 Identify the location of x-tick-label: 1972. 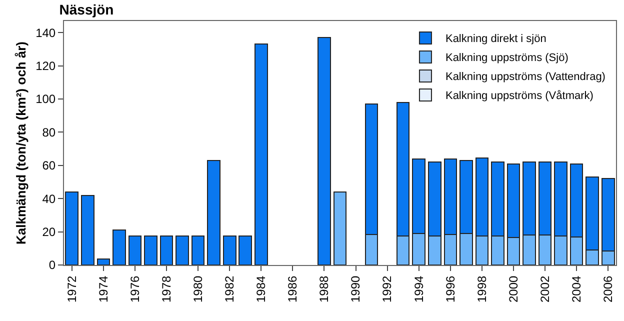
(71, 289).